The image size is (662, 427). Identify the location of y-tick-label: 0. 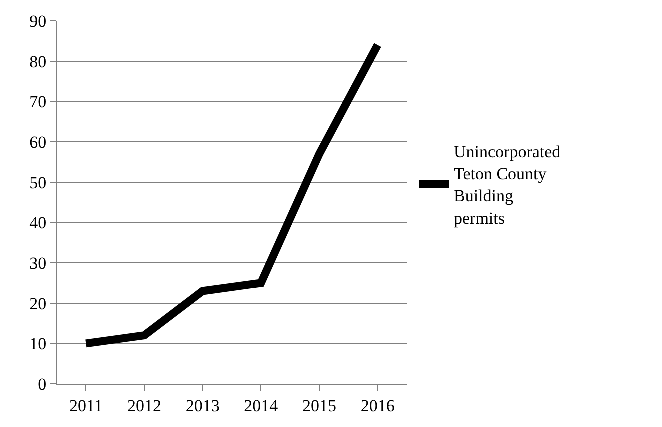
(42, 384).